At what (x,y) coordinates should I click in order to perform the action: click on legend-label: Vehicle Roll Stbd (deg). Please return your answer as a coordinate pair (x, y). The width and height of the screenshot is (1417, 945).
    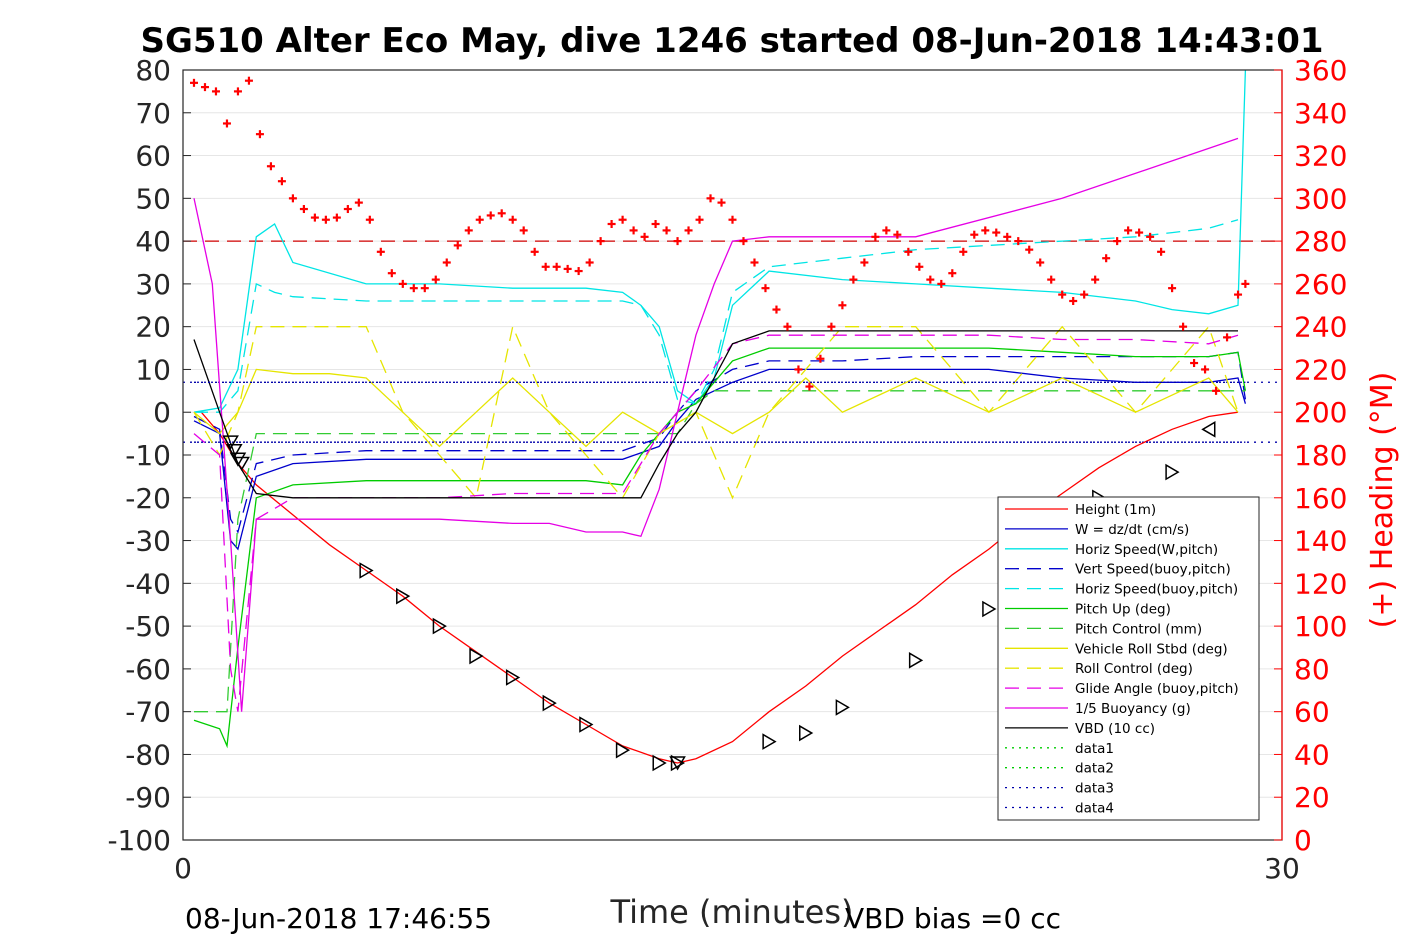
    Looking at the image, I should click on (1151, 649).